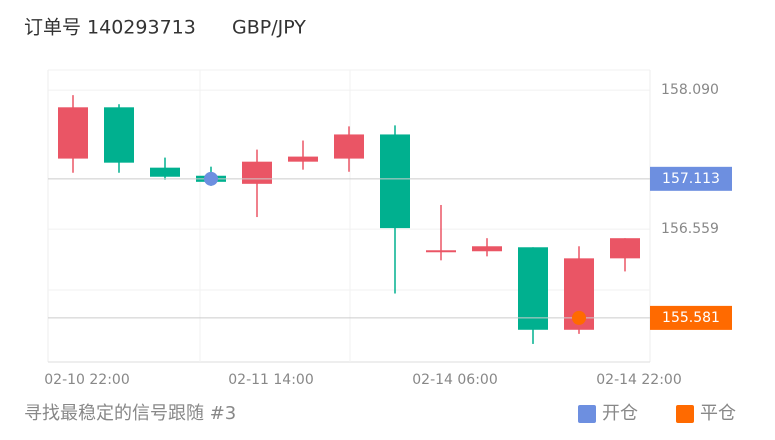 The image size is (775, 440). Describe the element at coordinates (718, 413) in the screenshot. I see `legend-label: 平仓` at that location.